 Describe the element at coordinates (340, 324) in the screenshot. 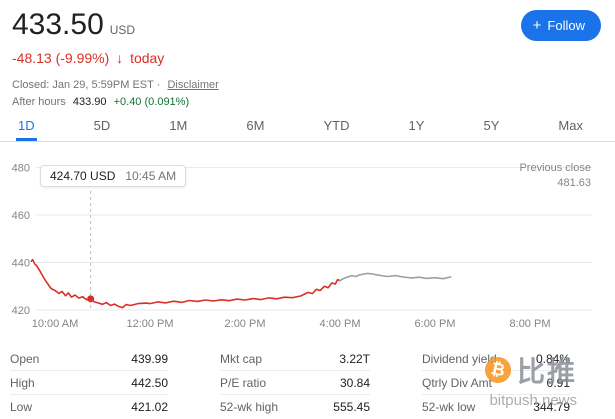

I see `svg-text: 4:00 PM` at that location.